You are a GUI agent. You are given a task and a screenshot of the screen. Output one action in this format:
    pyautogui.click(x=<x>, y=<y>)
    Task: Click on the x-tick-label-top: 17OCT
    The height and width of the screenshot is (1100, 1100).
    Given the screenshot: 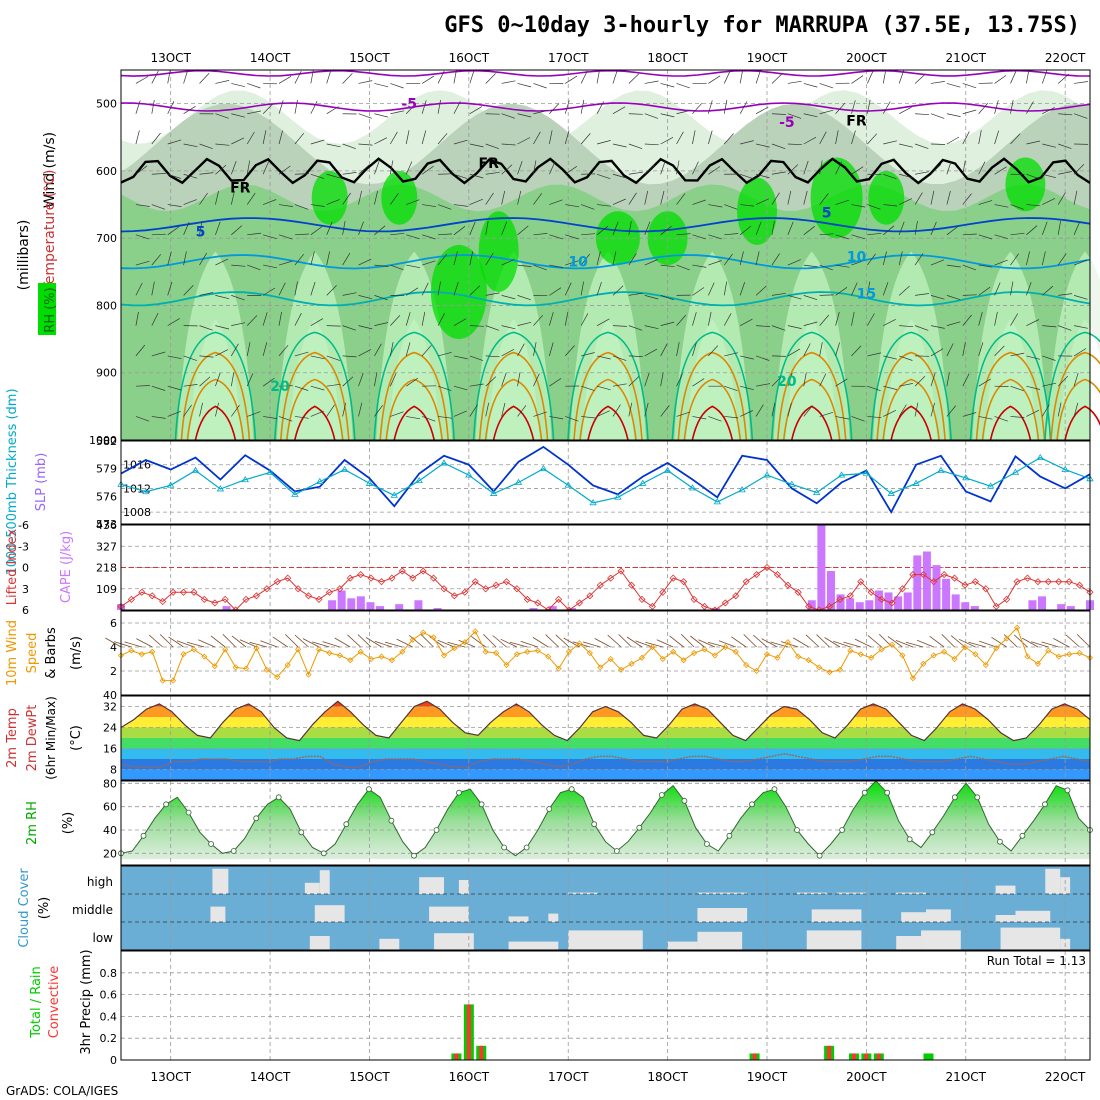 What is the action you would take?
    pyautogui.click(x=568, y=58)
    